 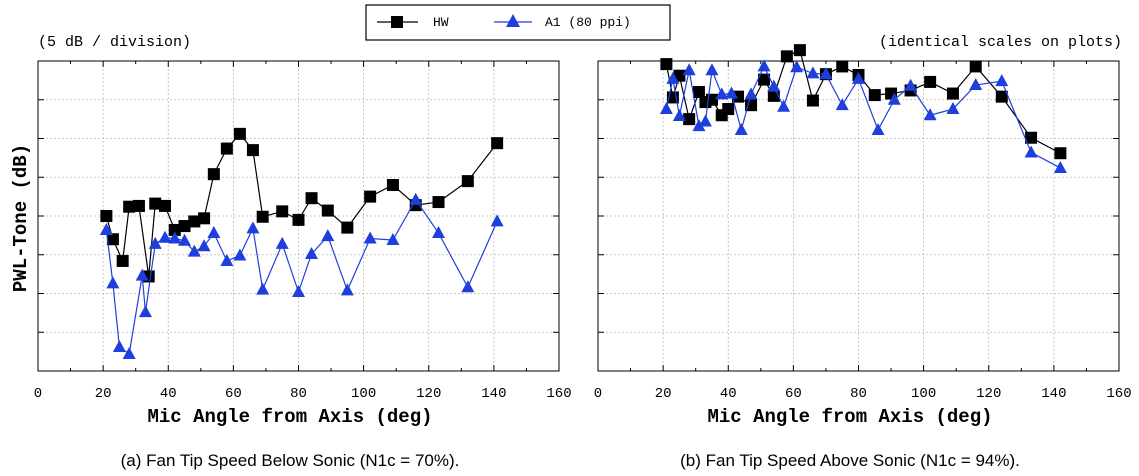 I want to click on x-tick-label: 40, so click(x=168, y=394).